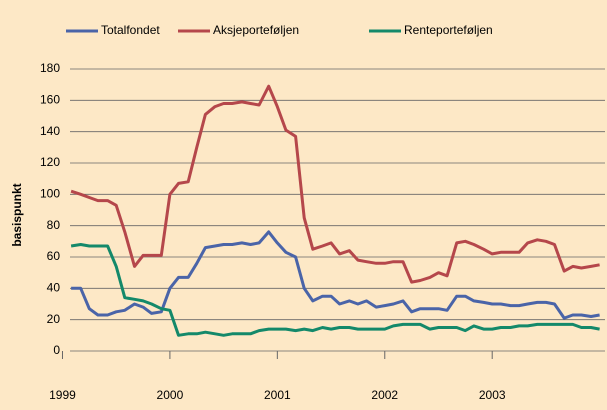 The width and height of the screenshot is (607, 410). What do you see at coordinates (62, 395) in the screenshot?
I see `x-tick-label: 1999` at bounding box center [62, 395].